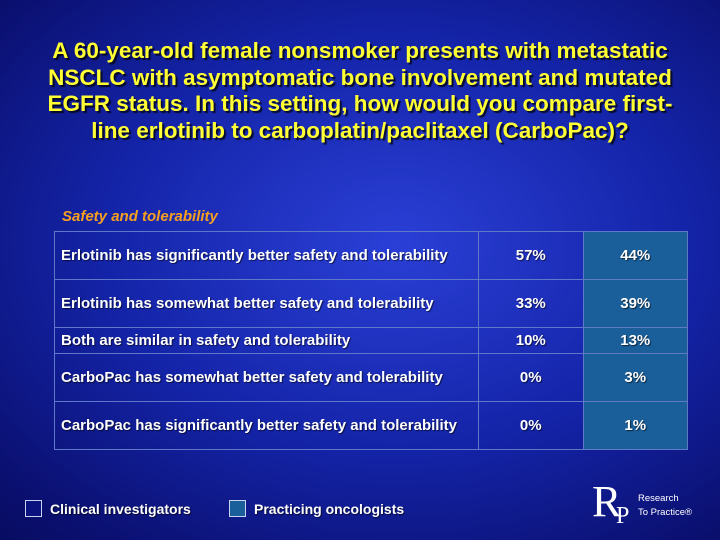 The image size is (720, 540). I want to click on oncologists-value: 13%, so click(635, 340).